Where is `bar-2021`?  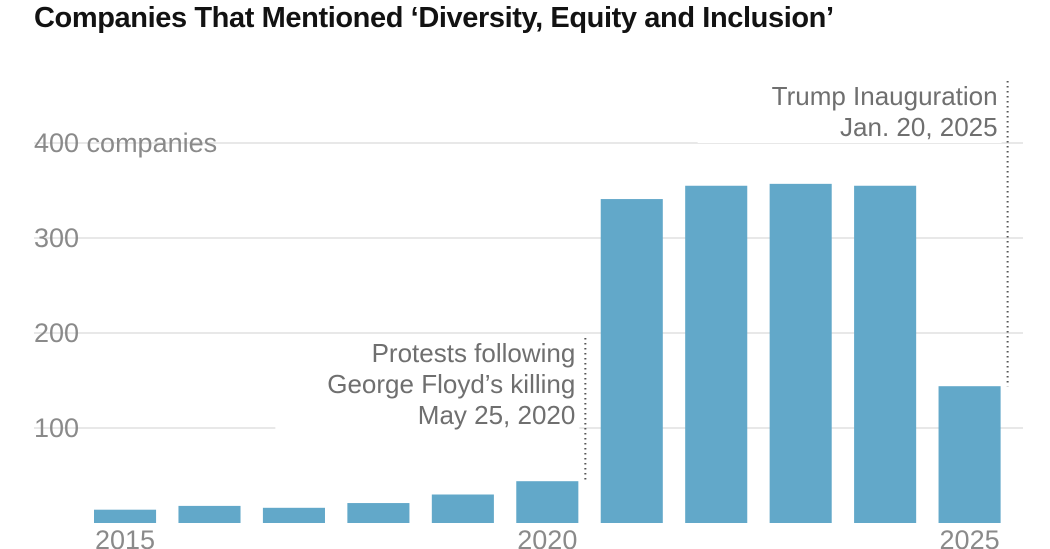 bar-2021 is located at coordinates (631, 361).